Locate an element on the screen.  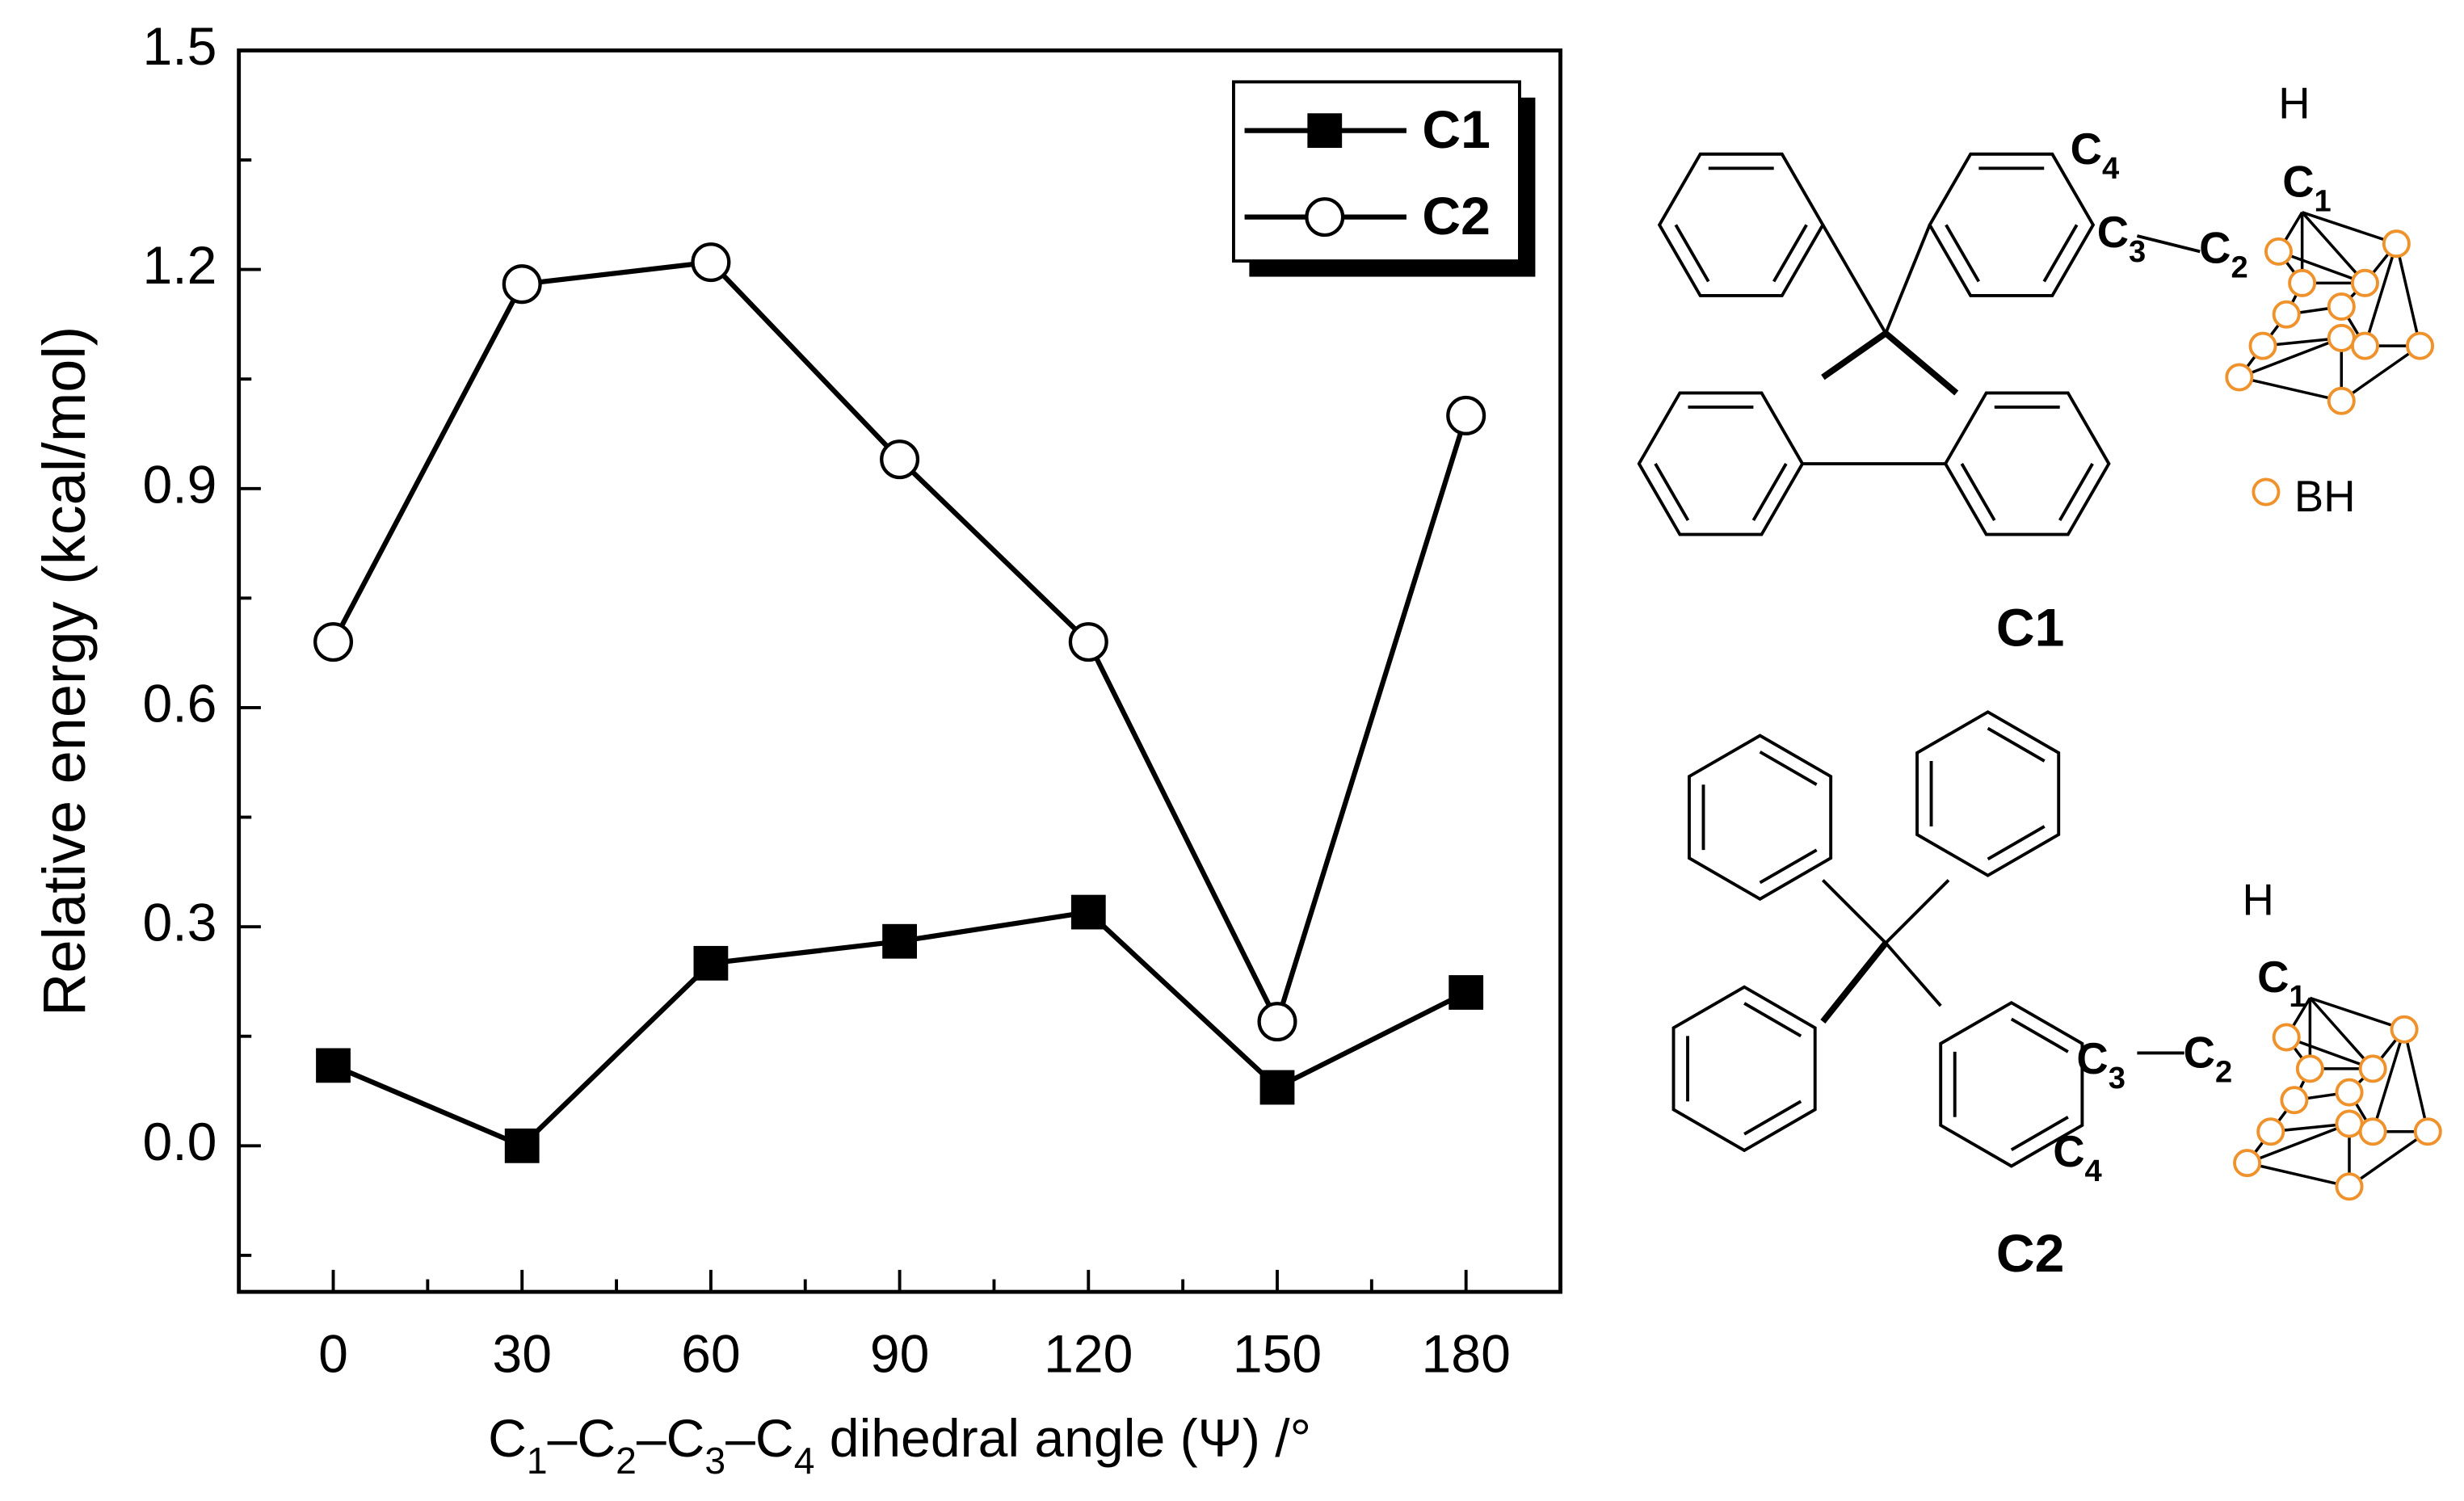
y-tick-label: 1.5 is located at coordinates (180, 47).